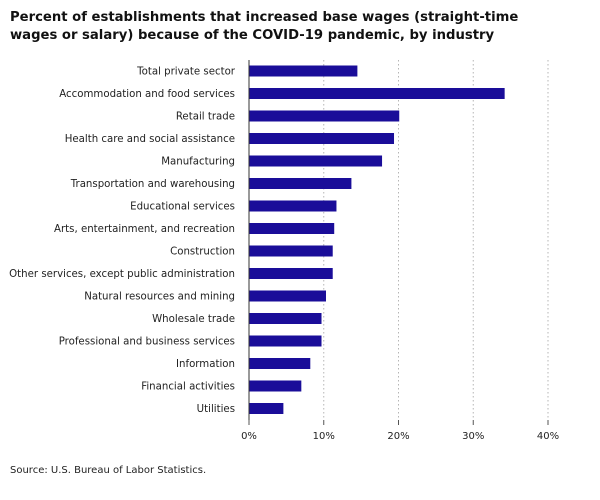 Image resolution: width=600 pixels, height=500 pixels. What do you see at coordinates (186, 72) in the screenshot?
I see `category-label: Total private sector` at bounding box center [186, 72].